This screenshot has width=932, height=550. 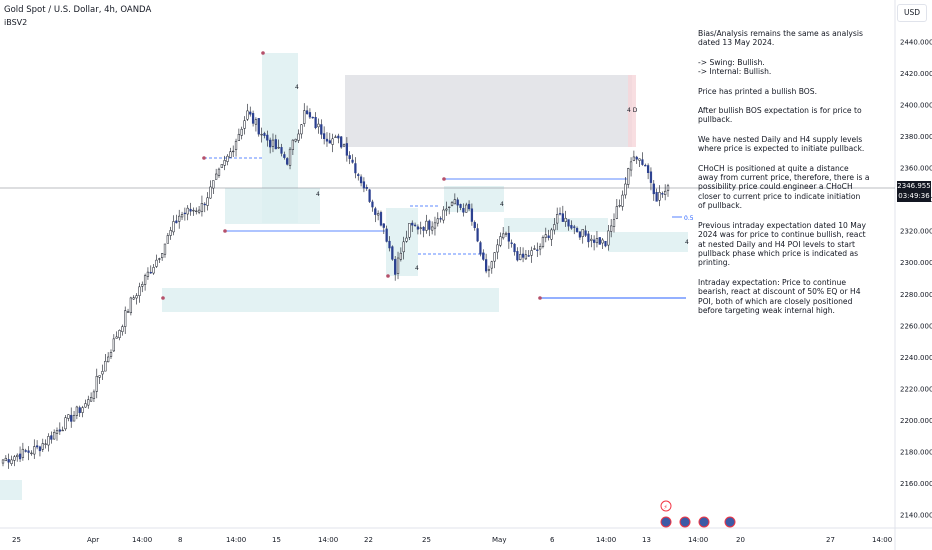 What do you see at coordinates (666, 506) in the screenshot?
I see `lightning-event-icon` at bounding box center [666, 506].